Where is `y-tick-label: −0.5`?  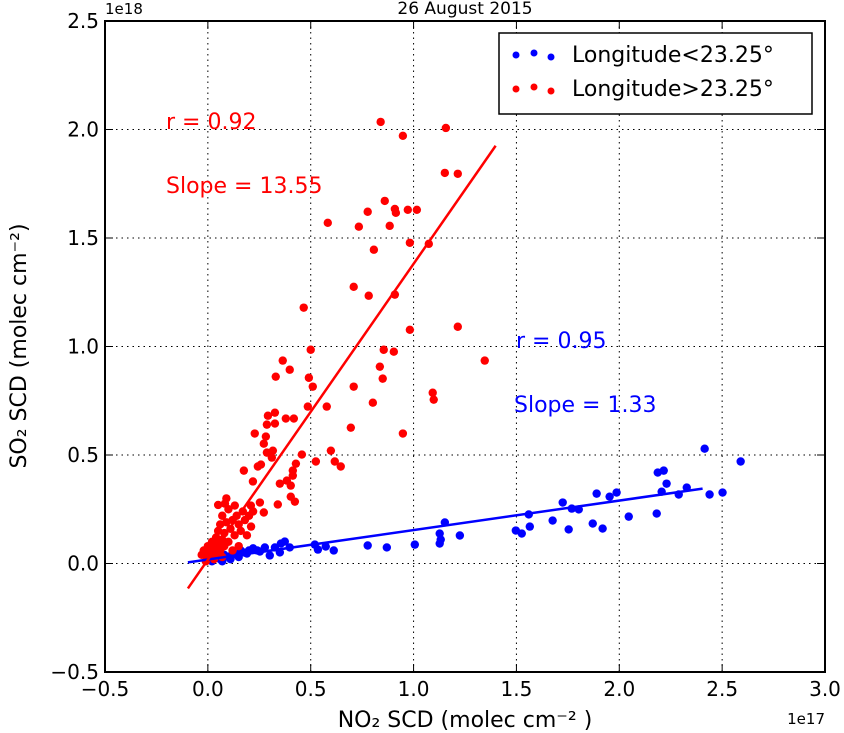
y-tick-label: −0.5 is located at coordinates (74, 672).